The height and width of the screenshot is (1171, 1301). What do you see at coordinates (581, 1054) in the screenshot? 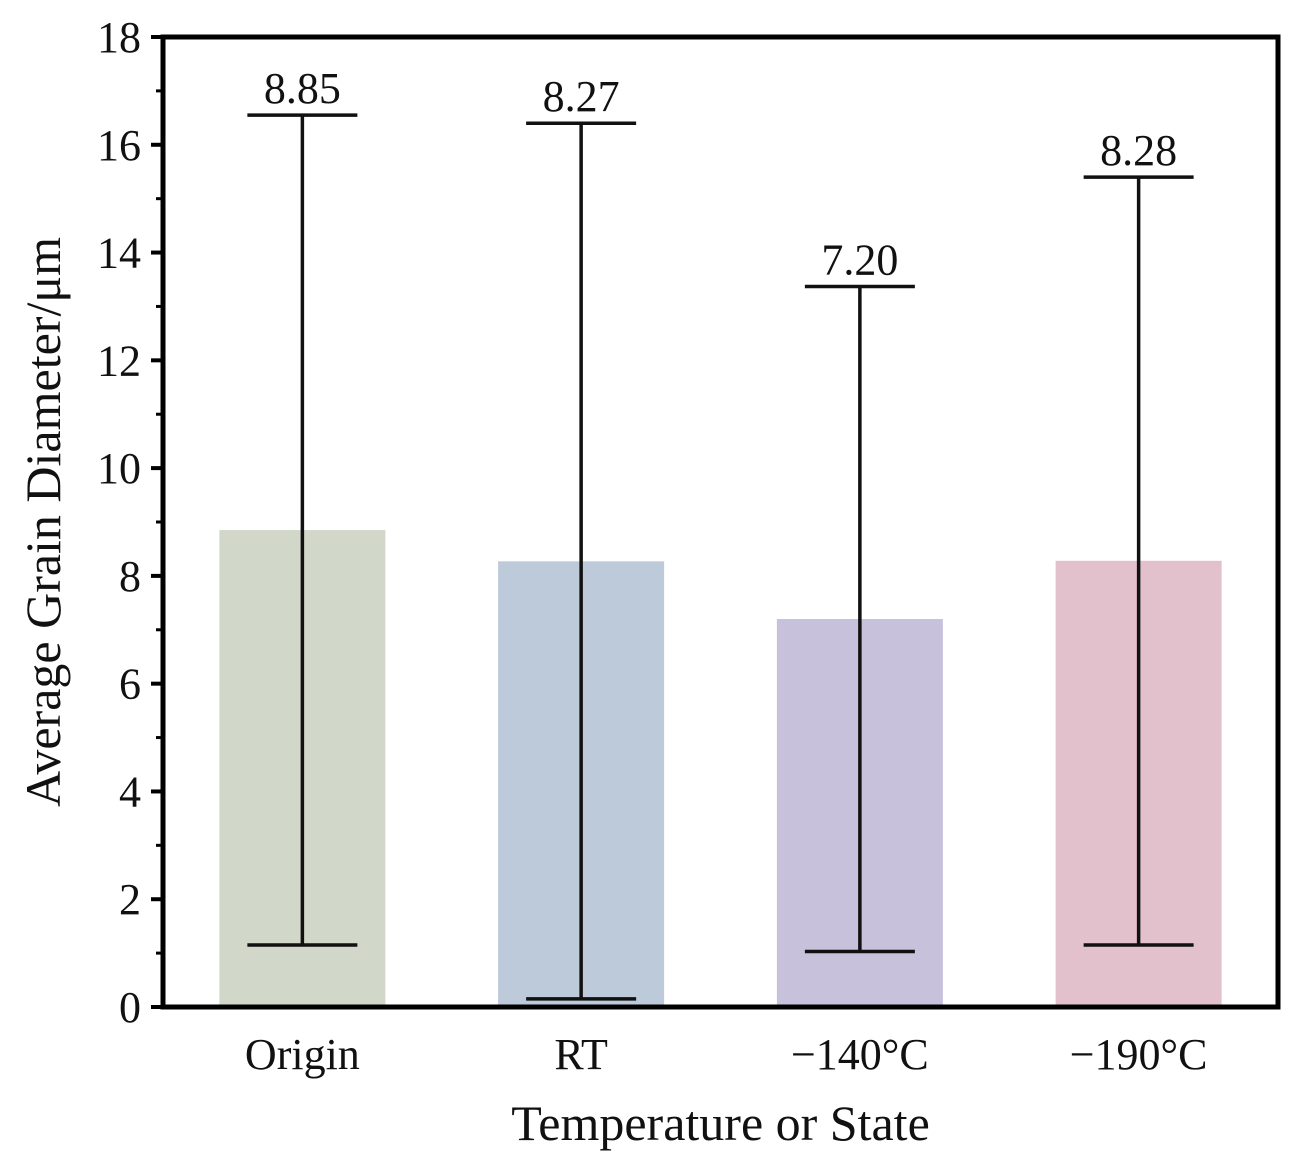
I see `x-tick-label: RT` at bounding box center [581, 1054].